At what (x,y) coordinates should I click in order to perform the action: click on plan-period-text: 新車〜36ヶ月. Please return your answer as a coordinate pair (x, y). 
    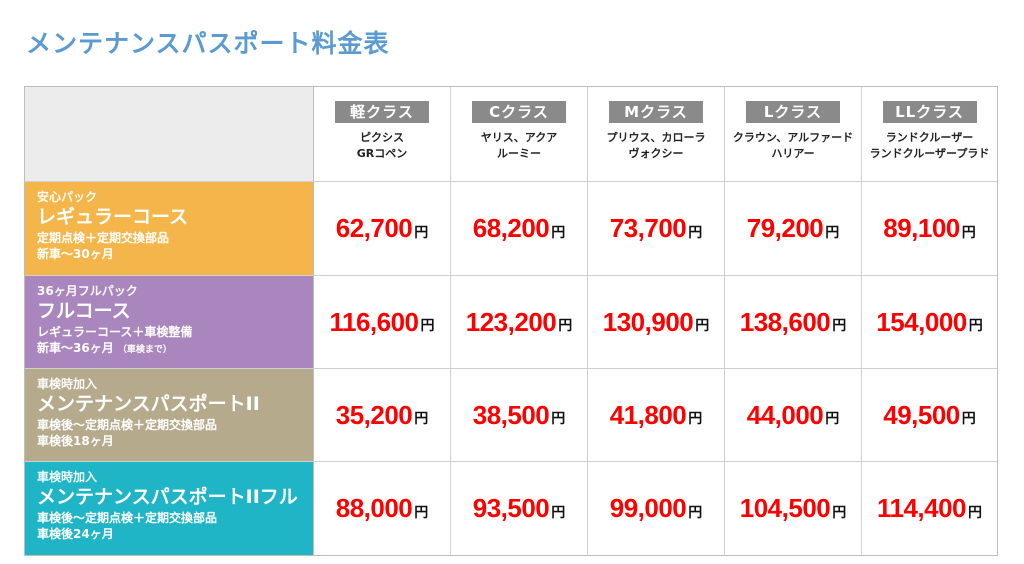
    Looking at the image, I should click on (75, 348).